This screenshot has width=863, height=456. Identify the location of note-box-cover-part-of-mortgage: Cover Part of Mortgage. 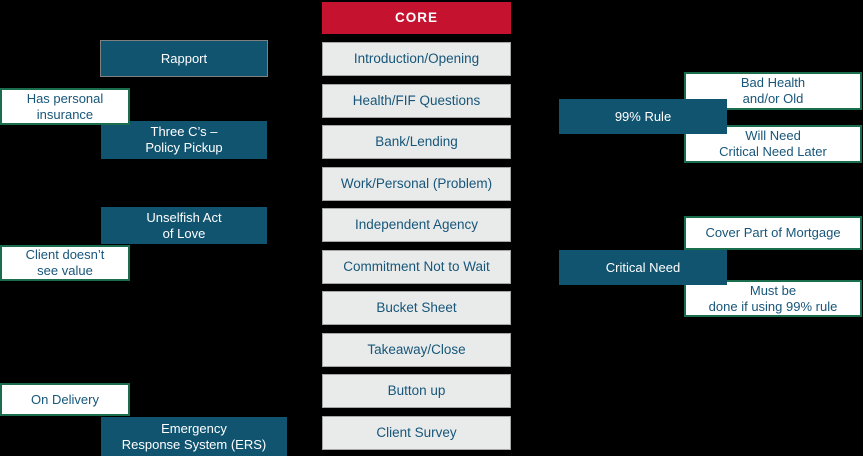
(773, 233).